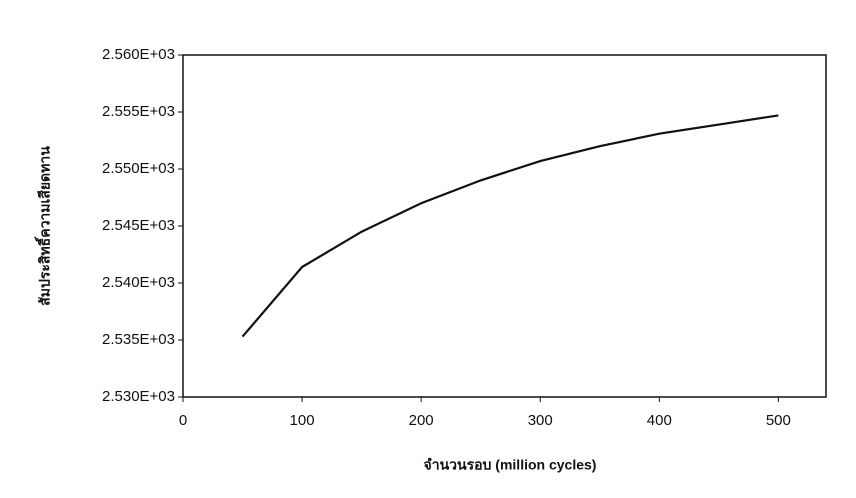 Image resolution: width=856 pixels, height=498 pixels. What do you see at coordinates (138, 282) in the screenshot?
I see `y-tick-label: 2.540E+03` at bounding box center [138, 282].